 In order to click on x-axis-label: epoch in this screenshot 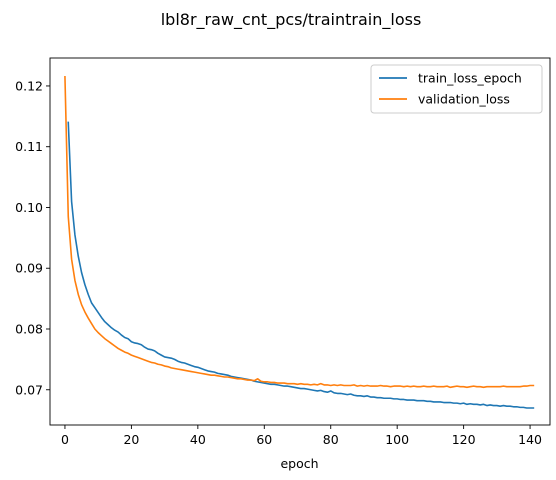, I will do `click(299, 463)`.